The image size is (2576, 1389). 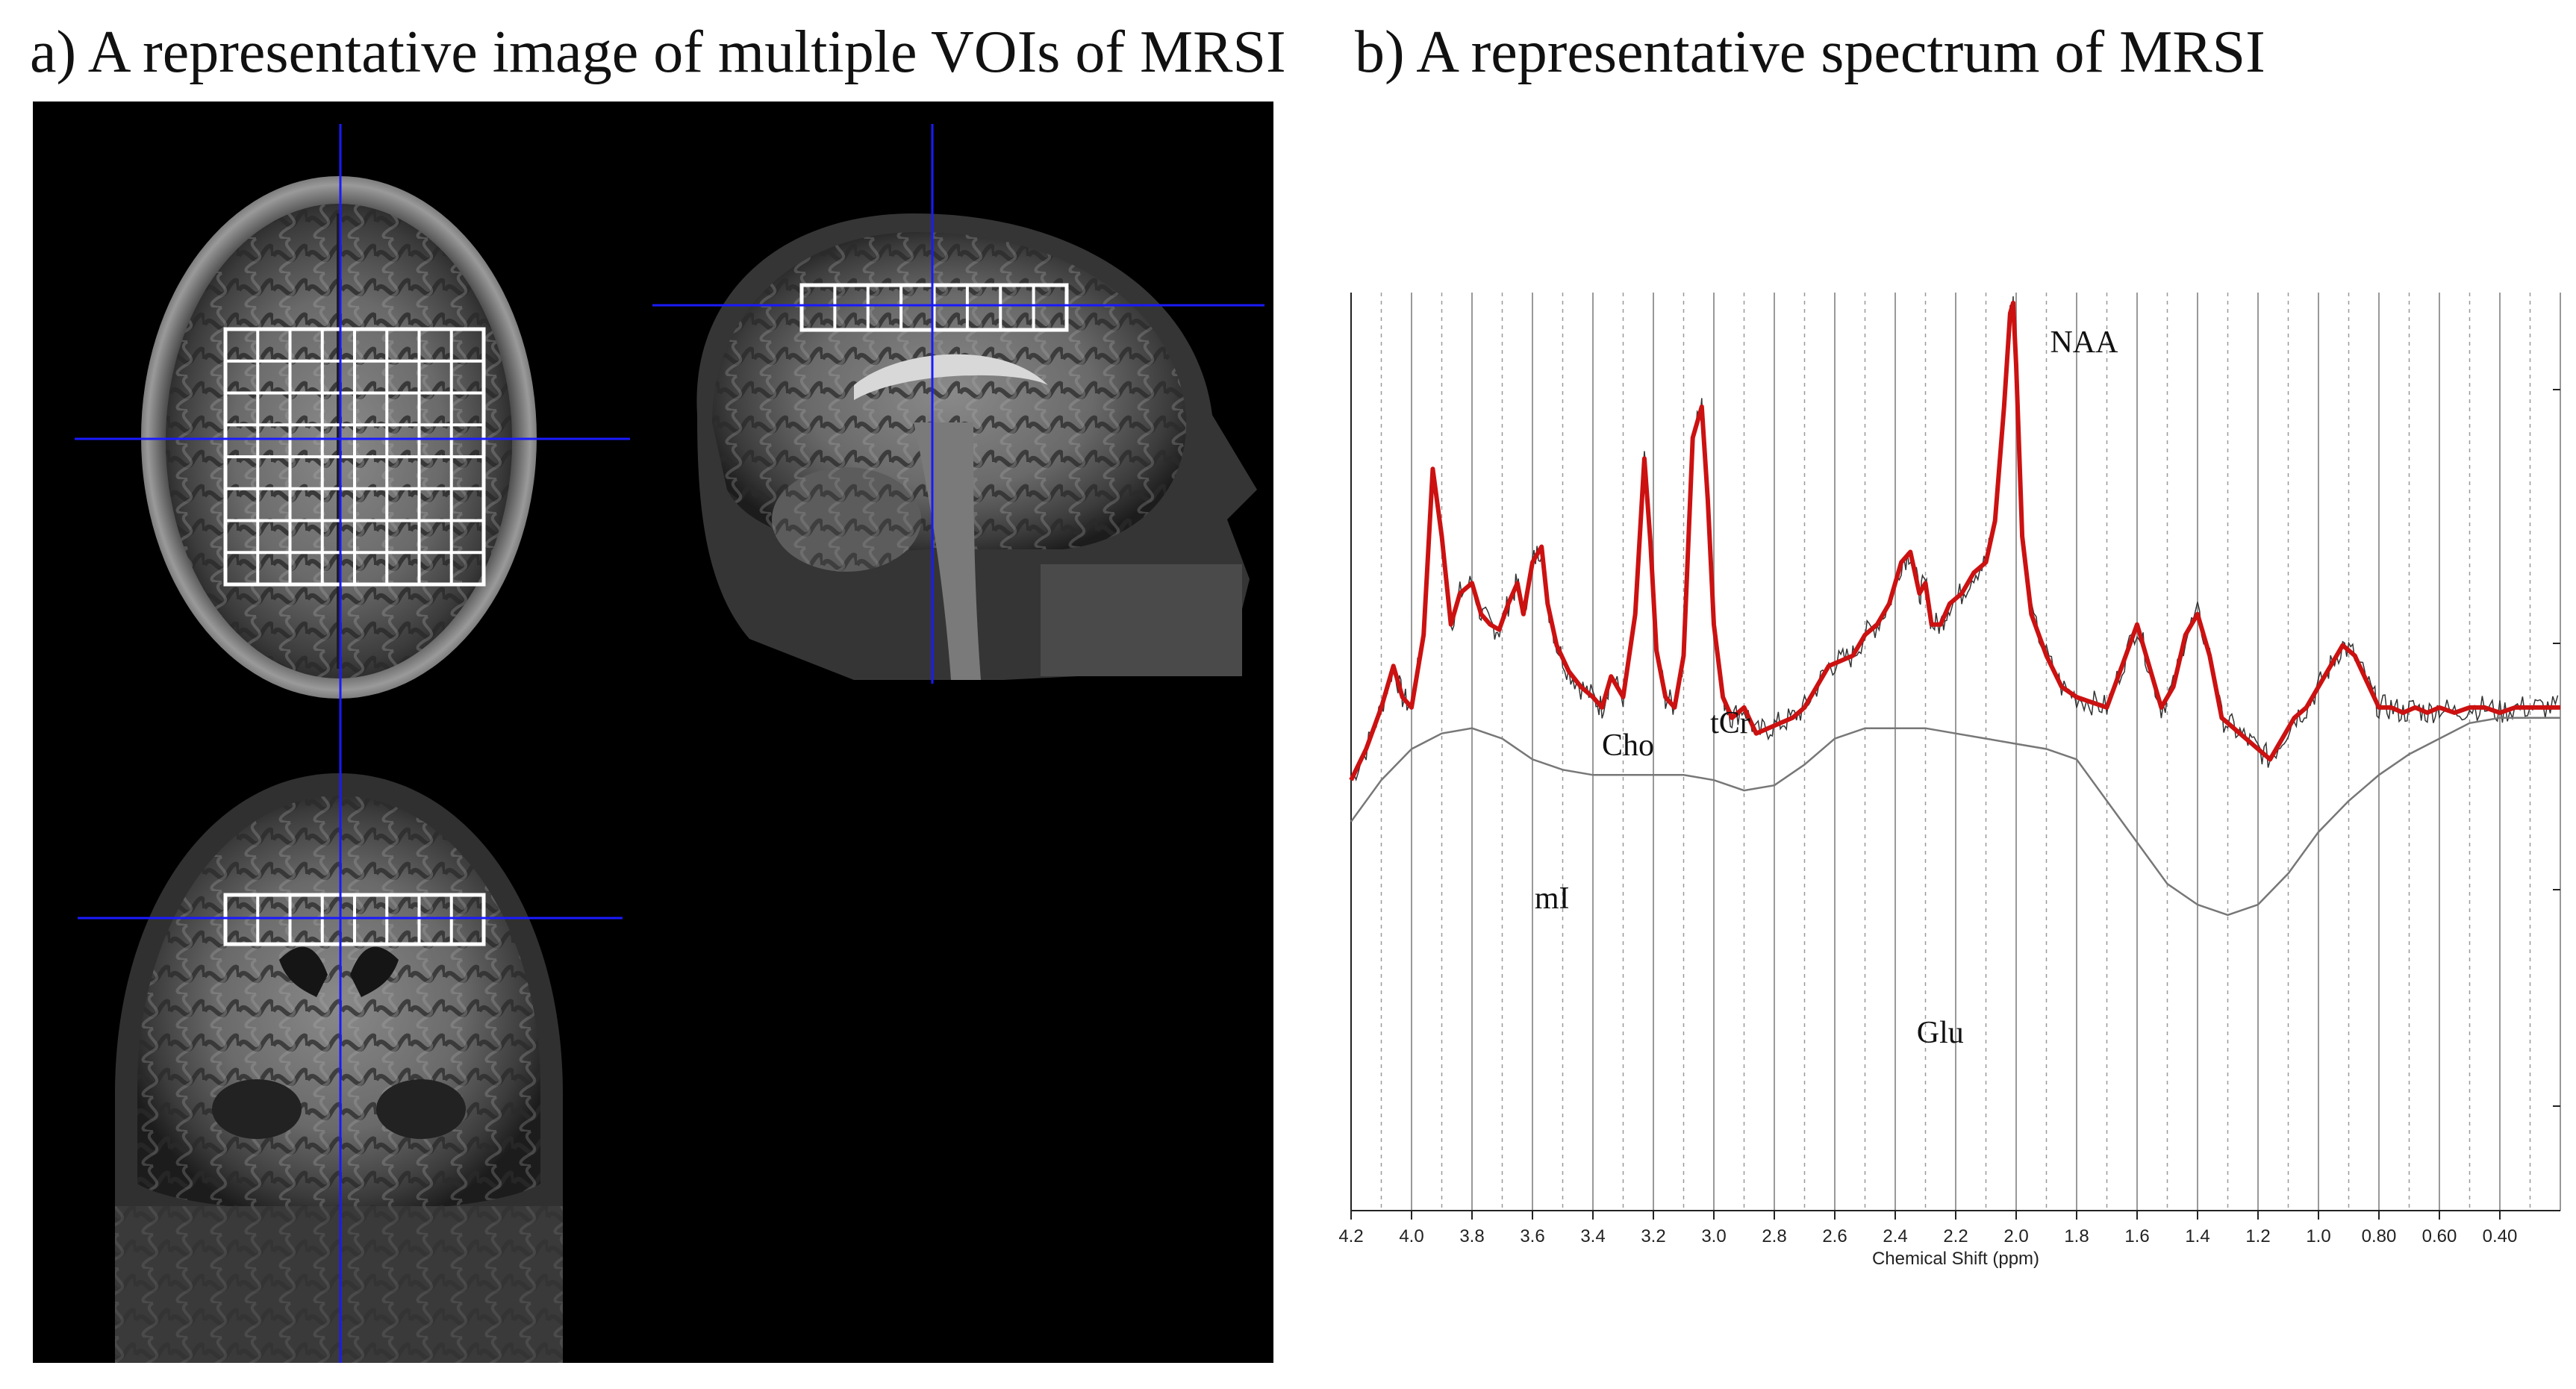 What do you see at coordinates (1940, 1033) in the screenshot?
I see `peak-label-glu: Glu` at bounding box center [1940, 1033].